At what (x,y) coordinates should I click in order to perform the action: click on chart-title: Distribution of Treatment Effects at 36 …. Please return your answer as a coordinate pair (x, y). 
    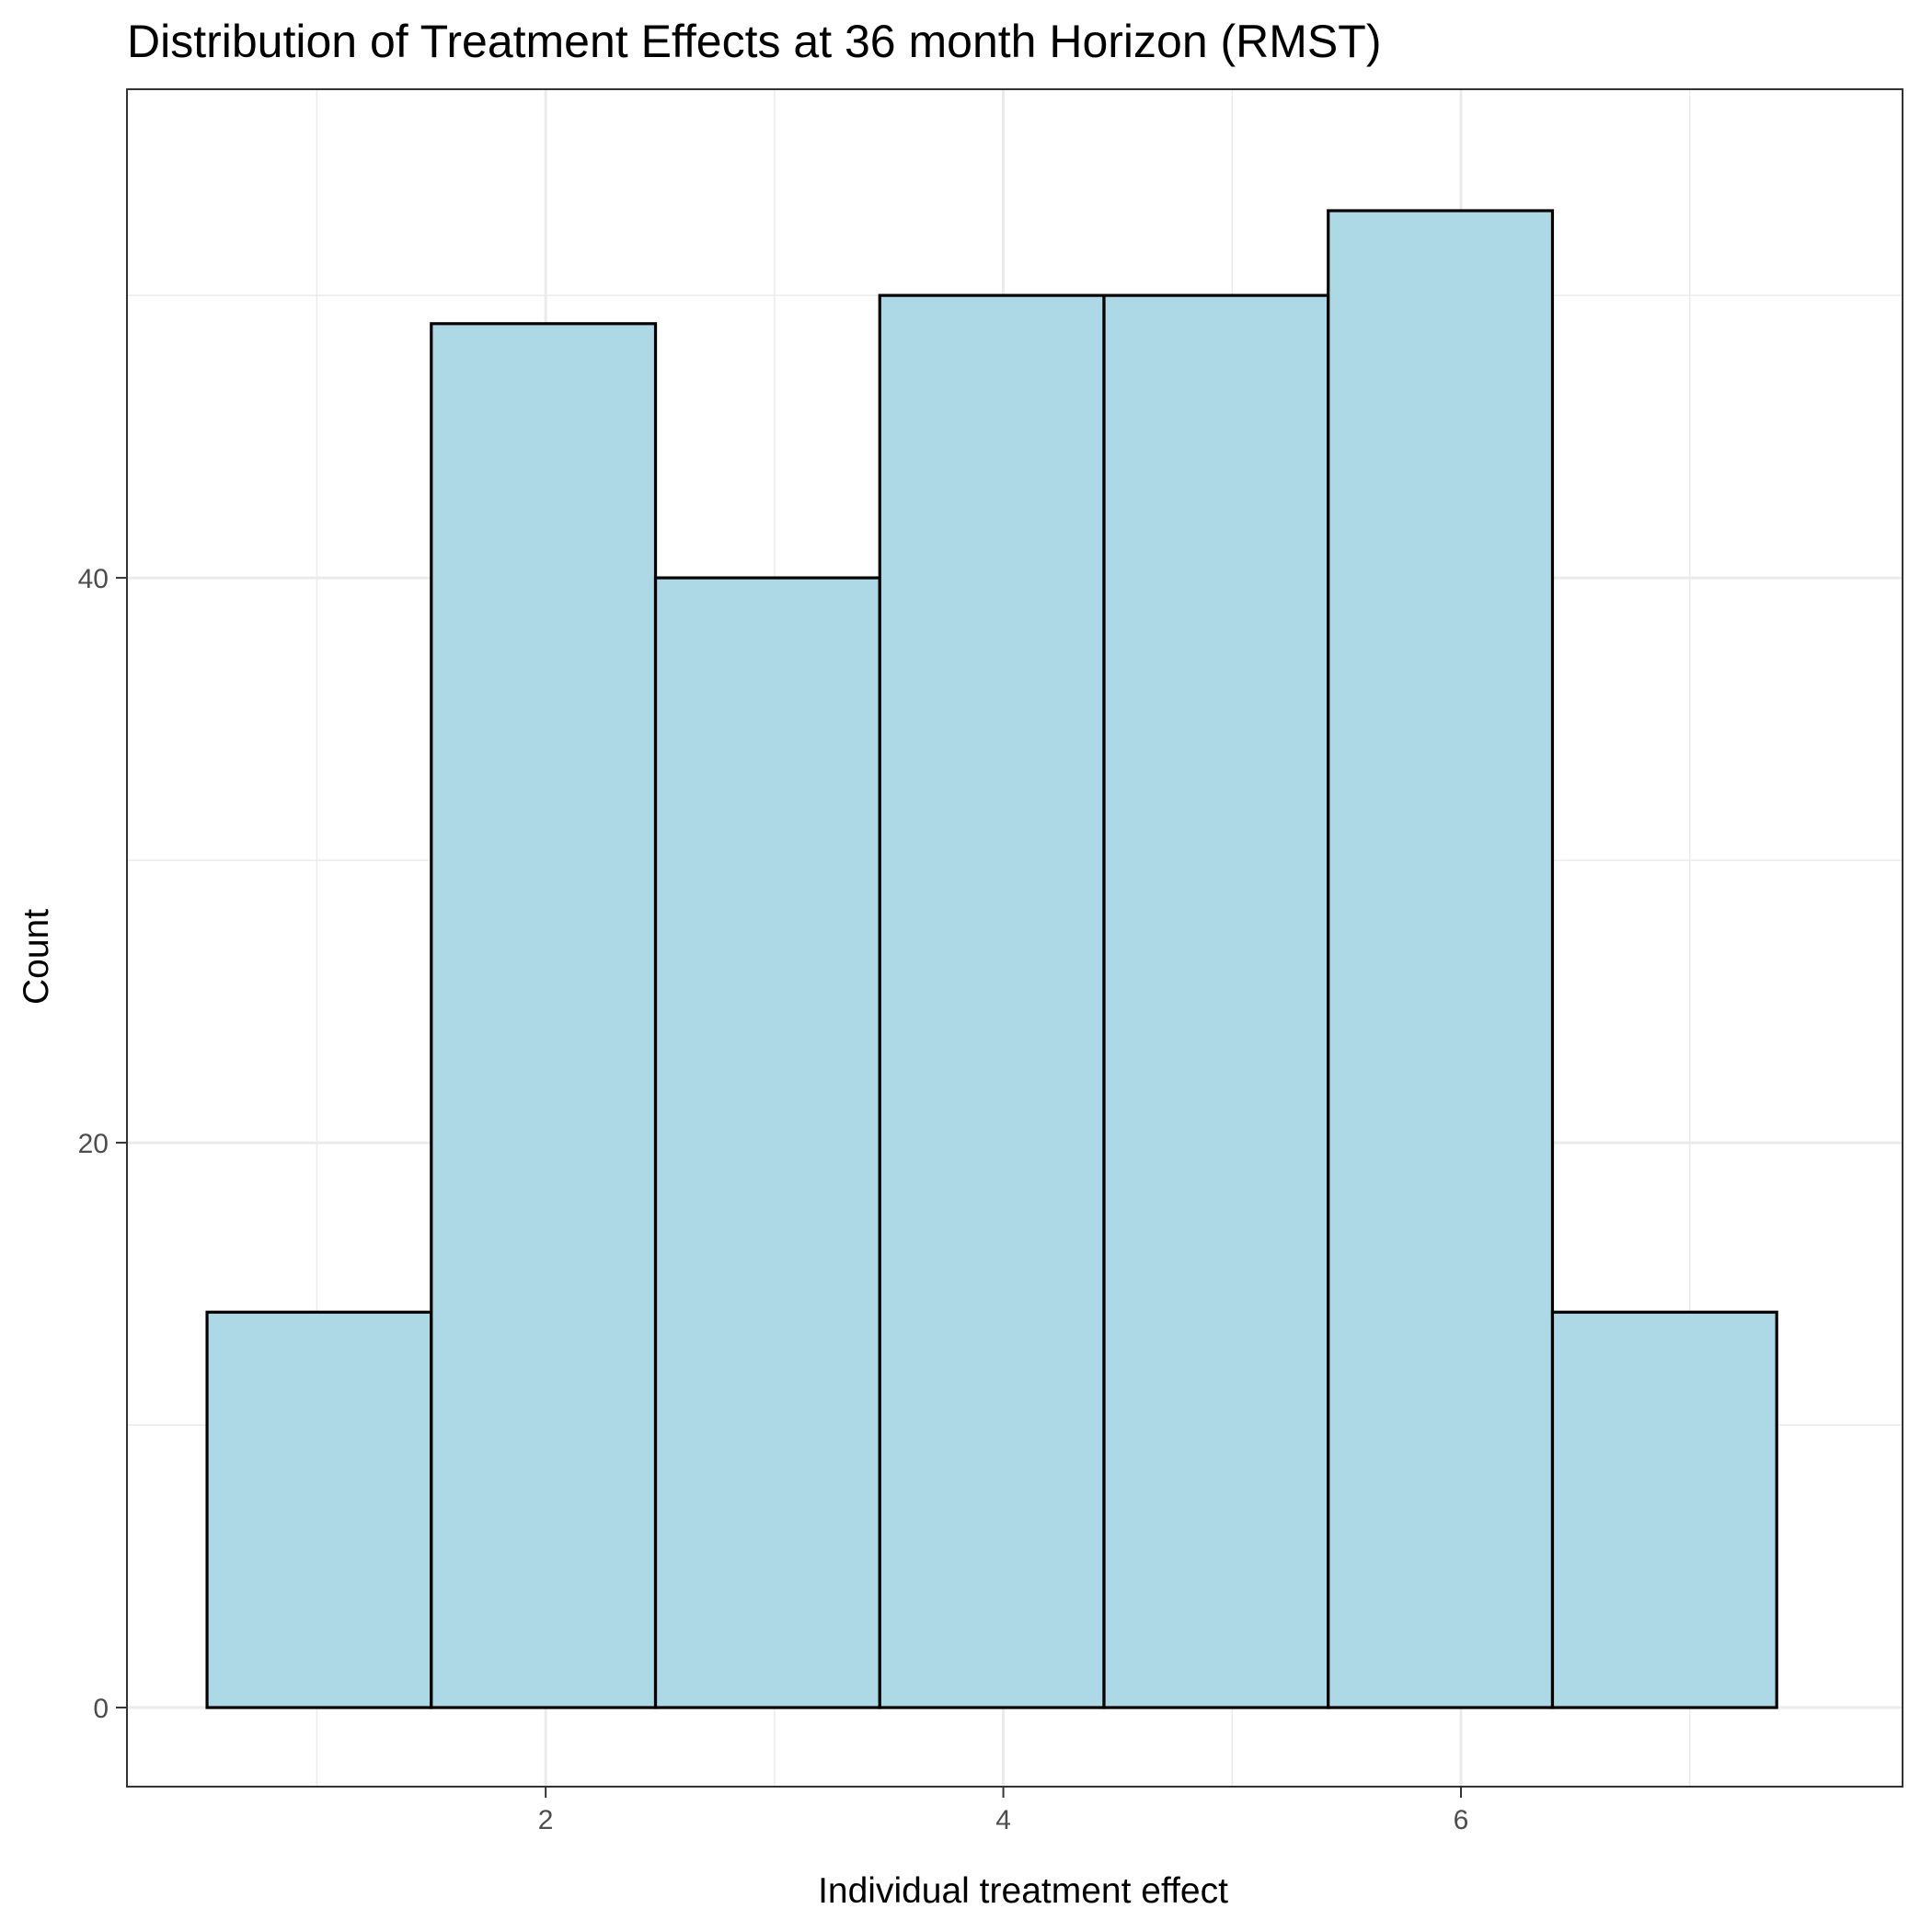
    Looking at the image, I should click on (754, 41).